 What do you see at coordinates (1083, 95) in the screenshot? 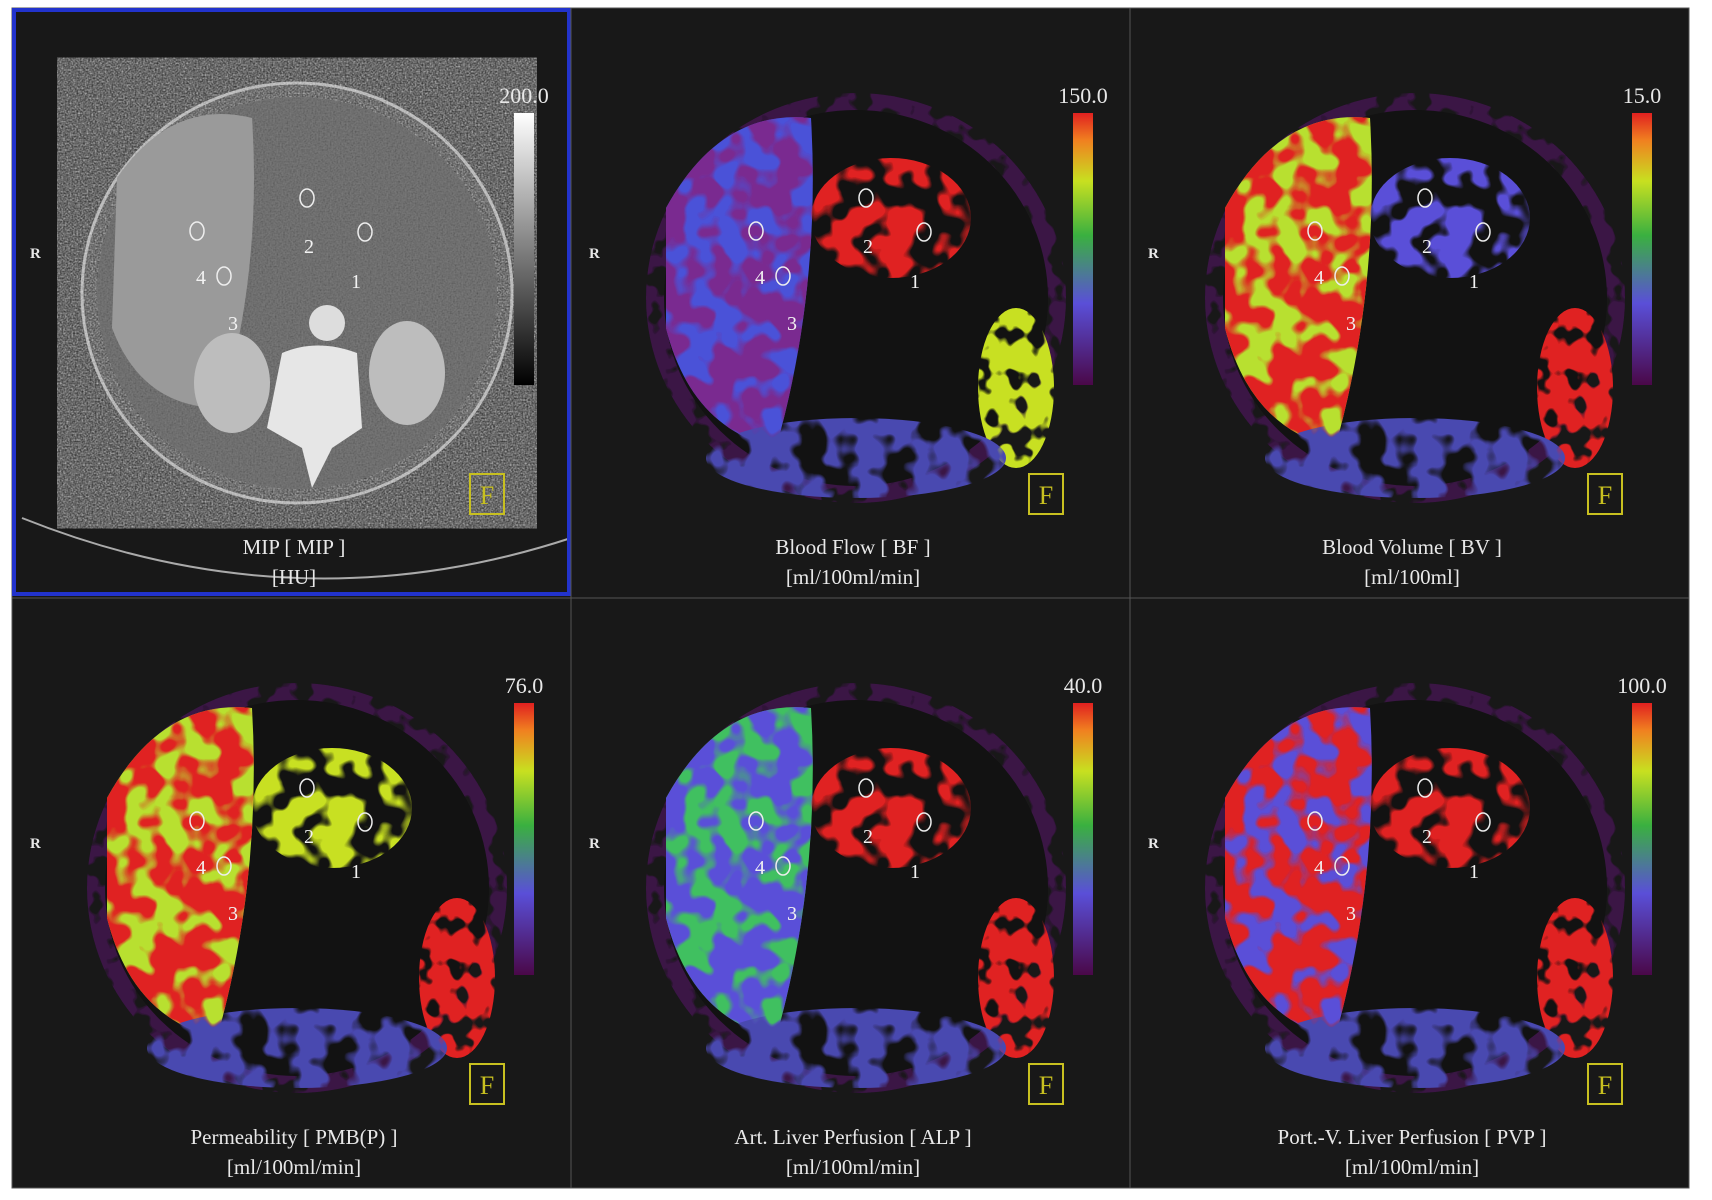
I see `scale-max-label: 150.0` at bounding box center [1083, 95].